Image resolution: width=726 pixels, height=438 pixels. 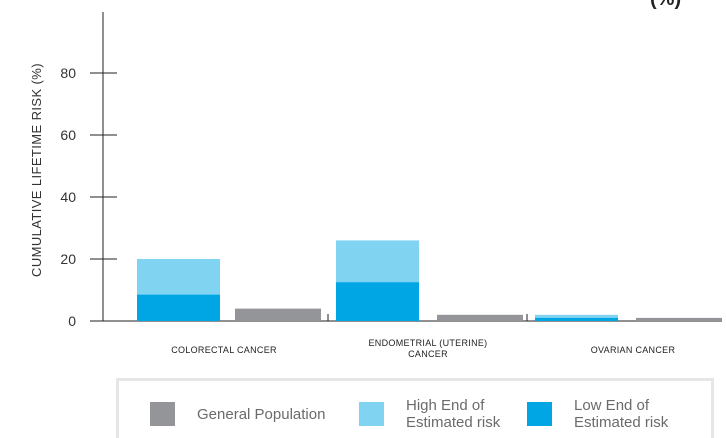 What do you see at coordinates (36, 170) in the screenshot?
I see `y-axis-label: CUMULATIVE LIFETIME RISK (%)` at bounding box center [36, 170].